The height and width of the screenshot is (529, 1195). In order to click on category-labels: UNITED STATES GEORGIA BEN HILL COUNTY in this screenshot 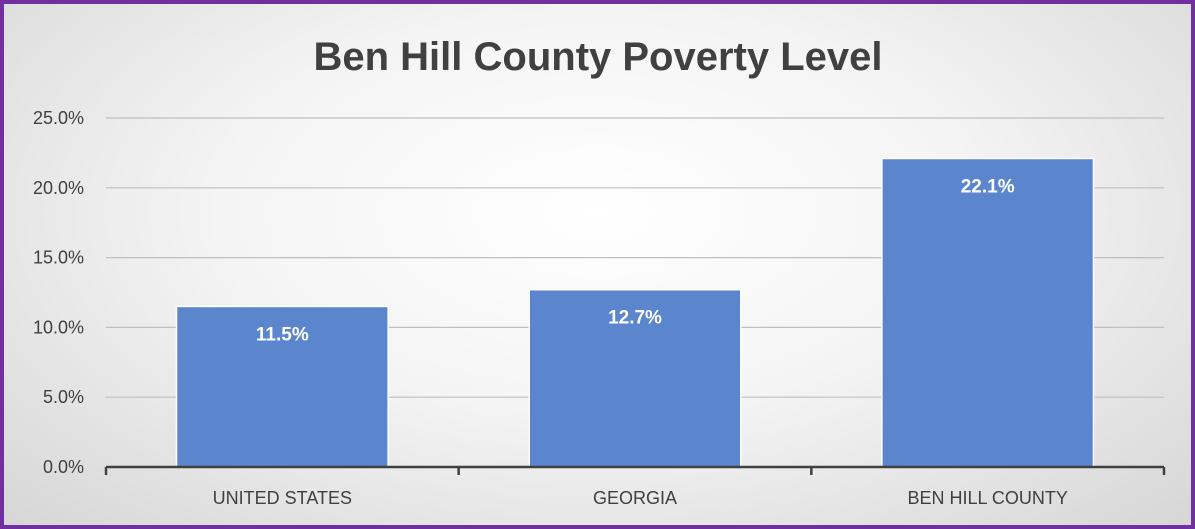, I will do `click(640, 498)`.